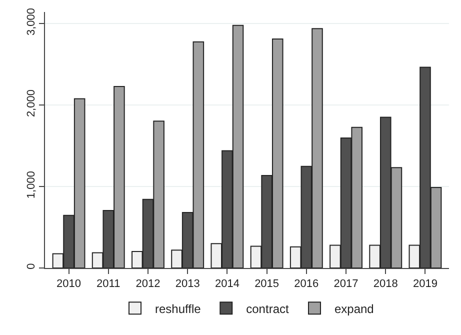 This screenshot has width=461, height=335. What do you see at coordinates (68, 284) in the screenshot?
I see `x-tick-label: 2010` at bounding box center [68, 284].